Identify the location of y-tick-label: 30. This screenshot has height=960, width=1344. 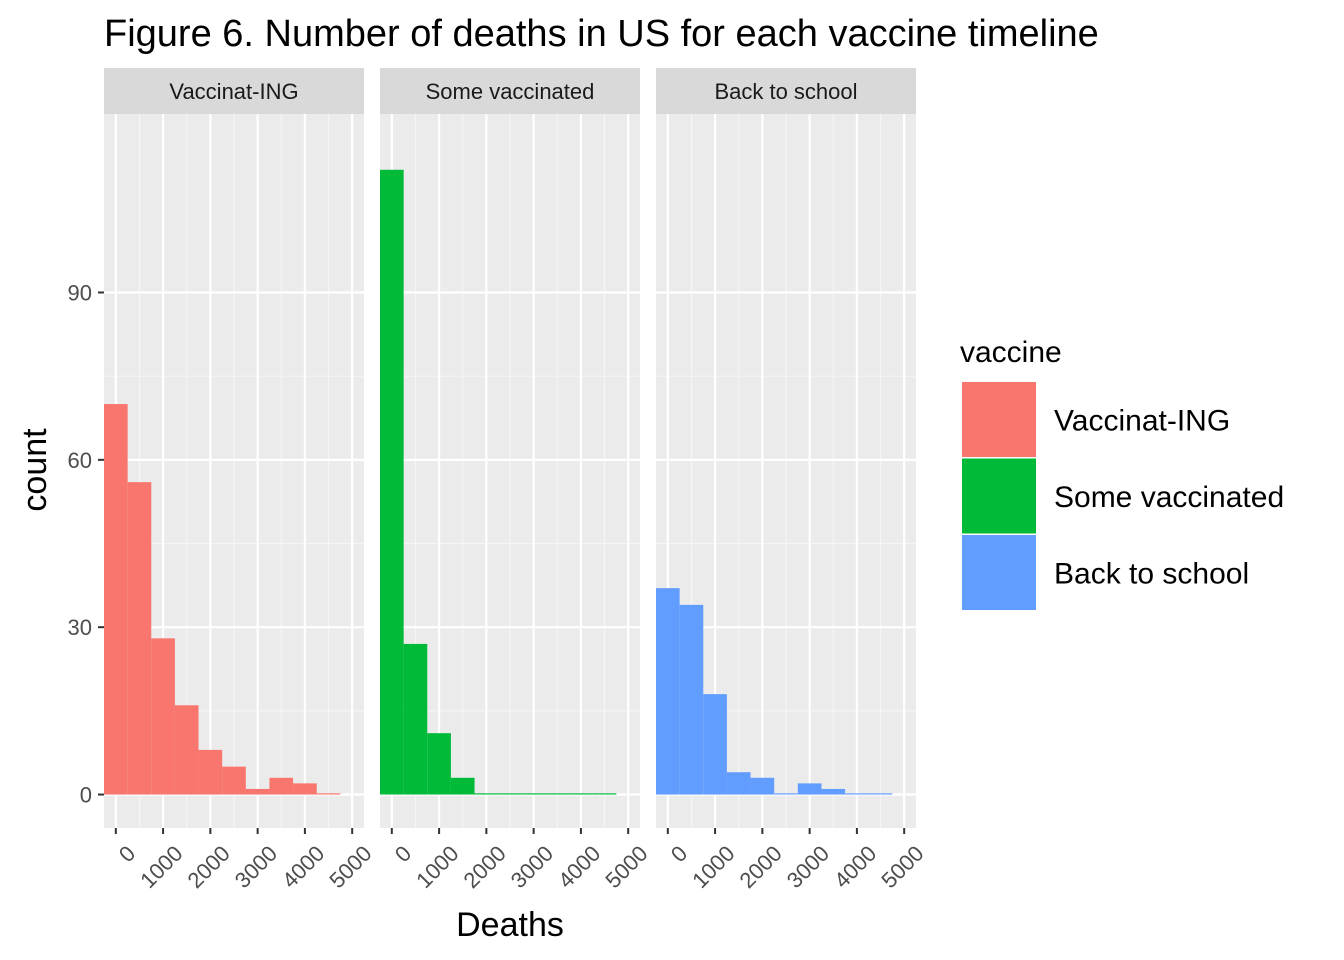
(80, 627).